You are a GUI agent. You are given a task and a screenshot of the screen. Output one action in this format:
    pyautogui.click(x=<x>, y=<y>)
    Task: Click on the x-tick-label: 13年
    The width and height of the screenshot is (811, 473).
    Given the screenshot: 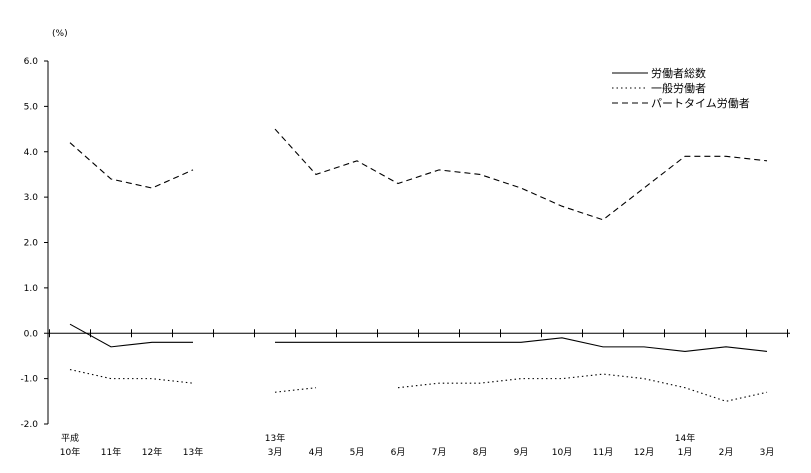 What is the action you would take?
    pyautogui.click(x=193, y=452)
    